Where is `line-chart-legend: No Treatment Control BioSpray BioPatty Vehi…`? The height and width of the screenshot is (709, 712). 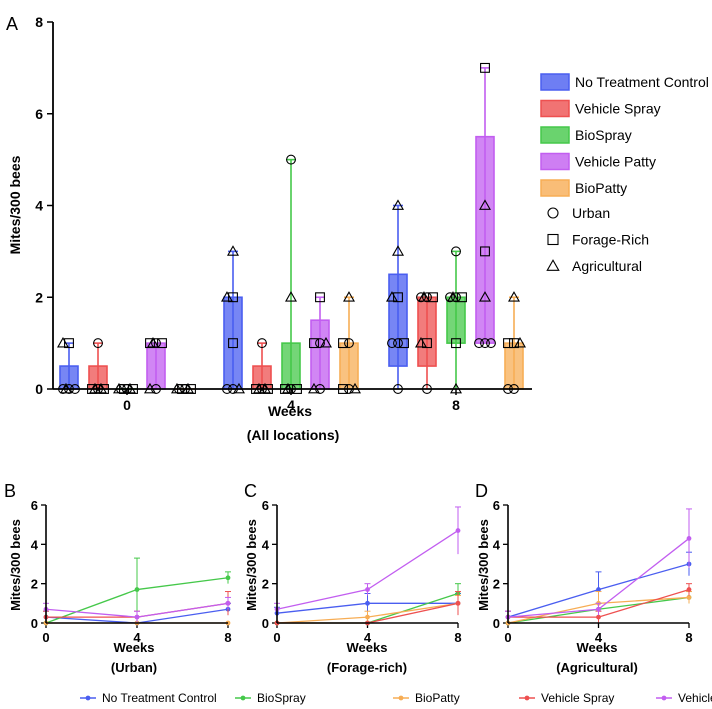
line-chart-legend: No Treatment Control BioSpray BioPatty Vehi… is located at coordinates (396, 698).